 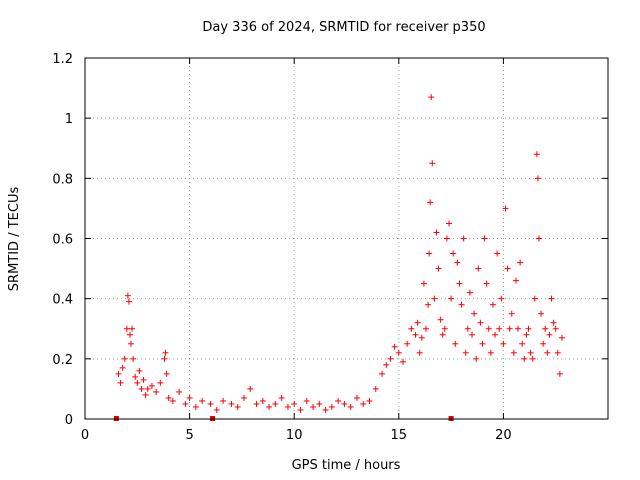 I want to click on x-tick-labels: 0 5 10 15 20, so click(x=296, y=435).